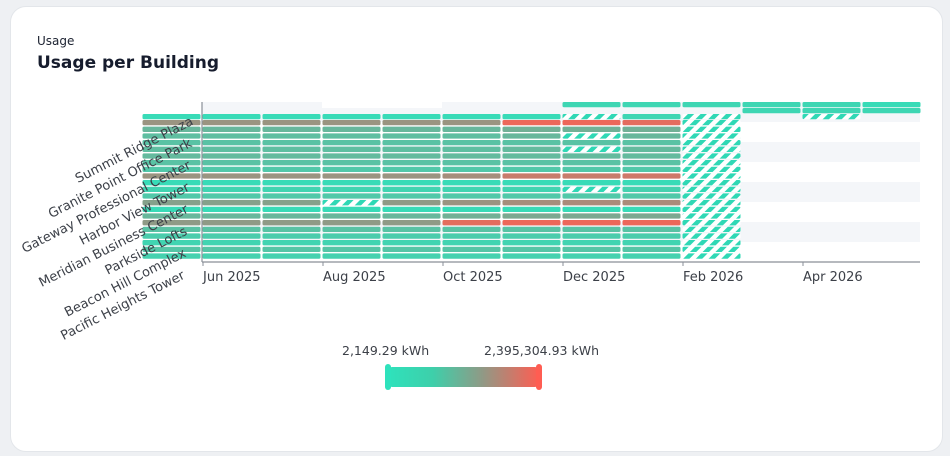  Describe the element at coordinates (463, 377) in the screenshot. I see `color-scale-bar` at that location.